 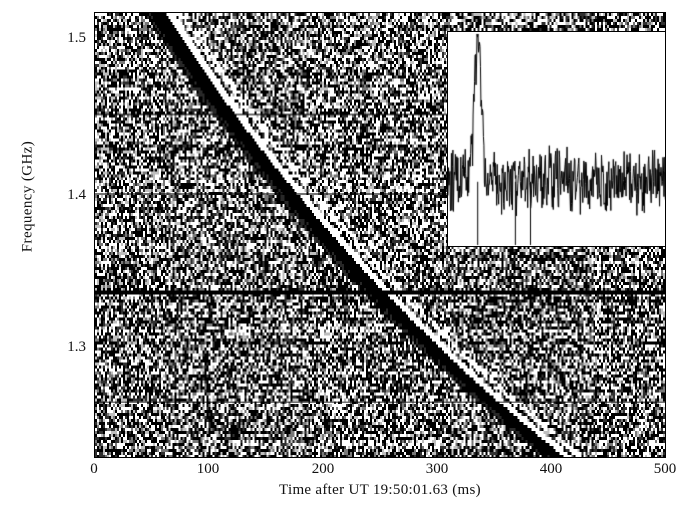 I want to click on x-tick-label: 400, so click(x=551, y=469).